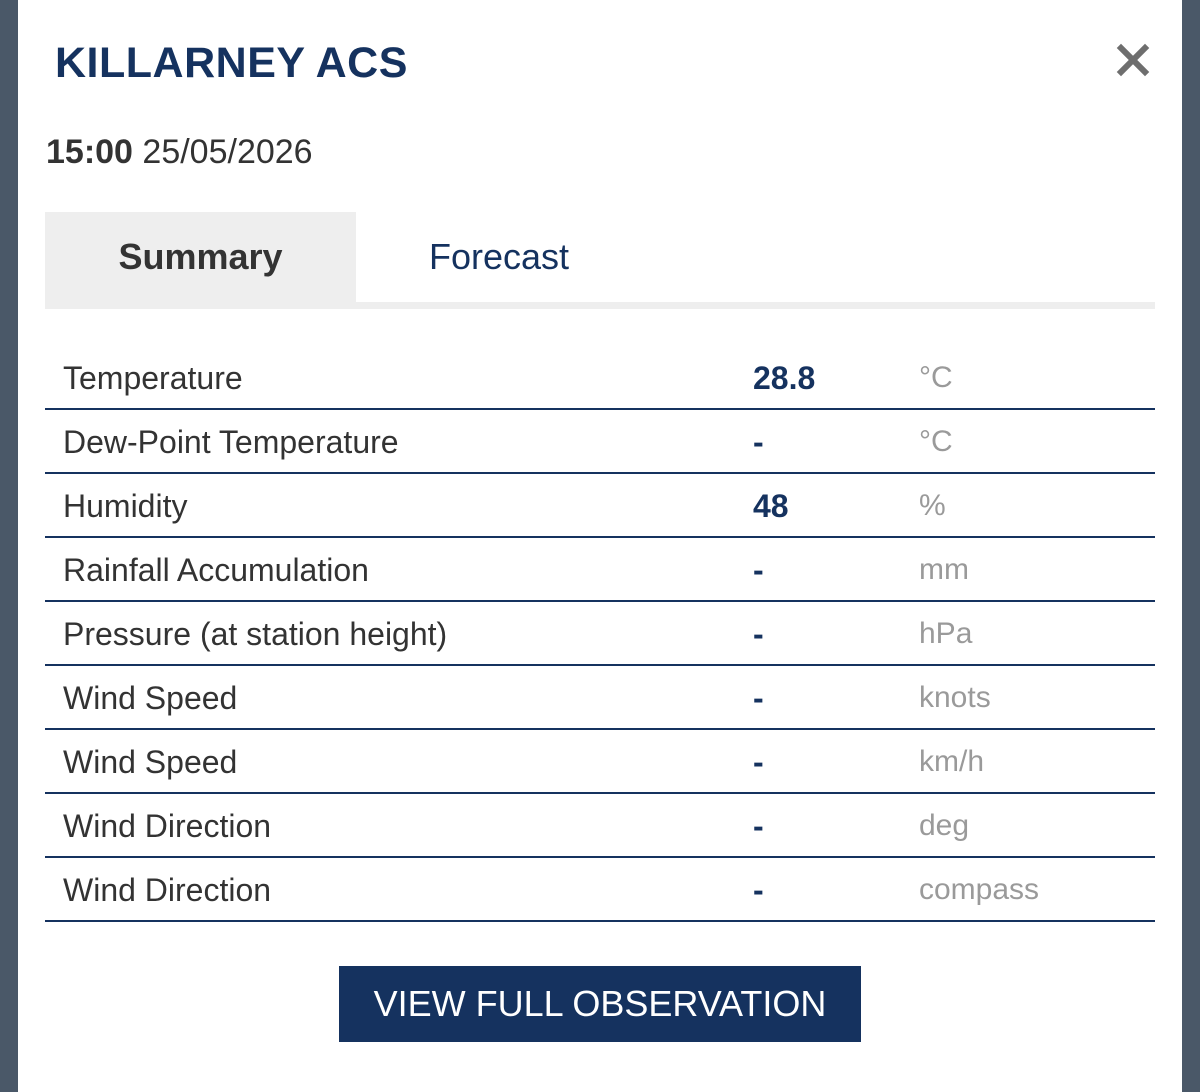 The image size is (1200, 1092). I want to click on row-label: Dew-Point Temperature, so click(231, 442).